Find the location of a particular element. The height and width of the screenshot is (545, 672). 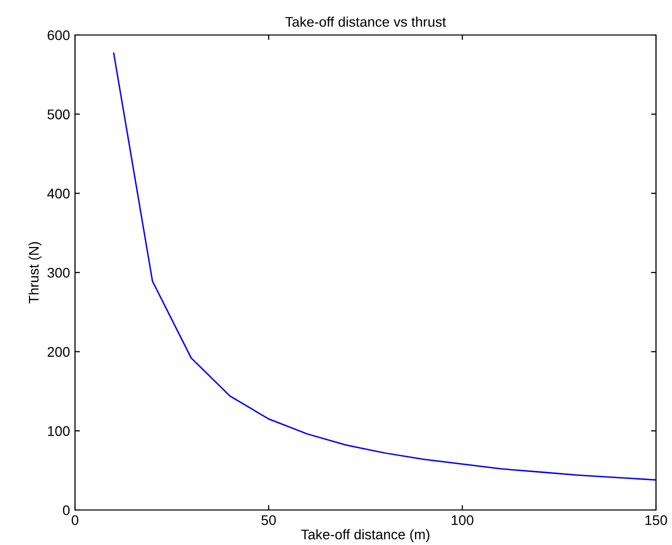

y-tick-label: 600 is located at coordinates (59, 35).